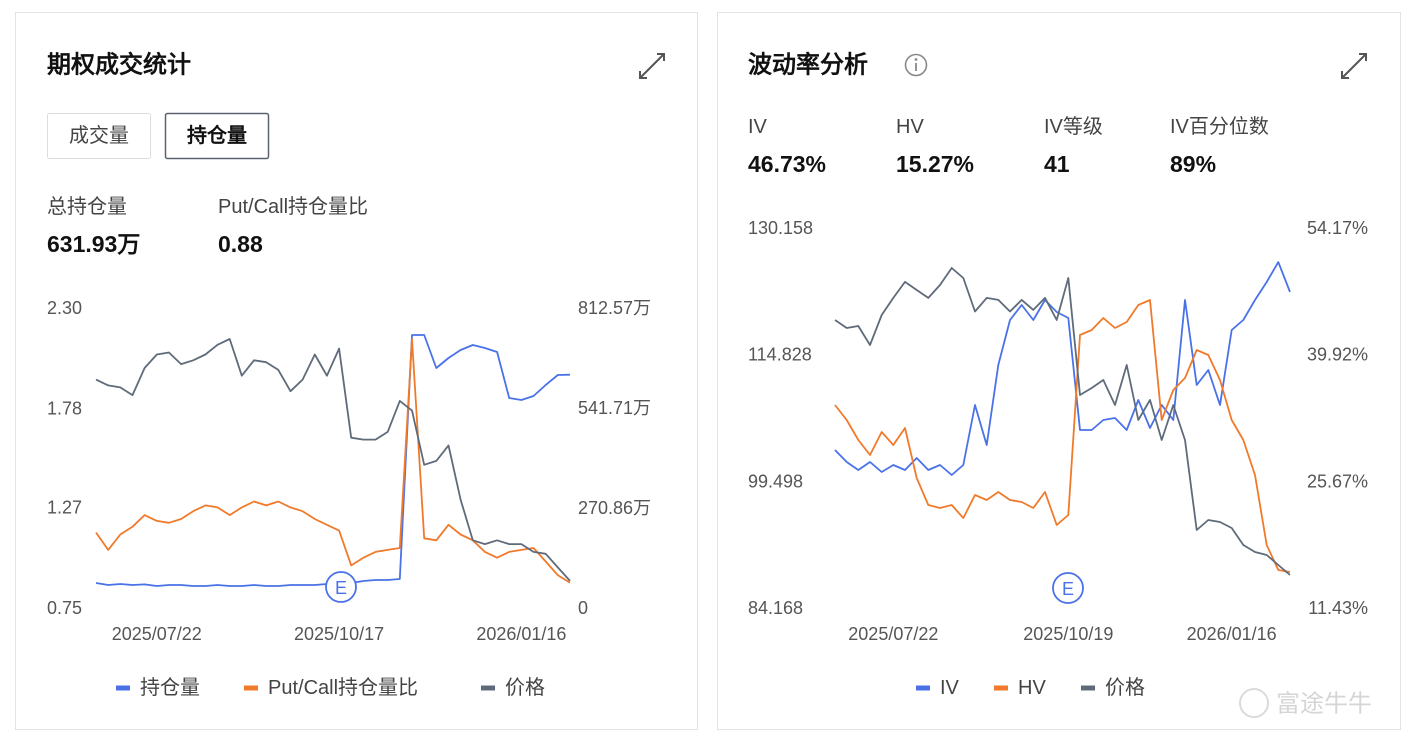 The height and width of the screenshot is (740, 1416). Describe the element at coordinates (1324, 704) in the screenshot. I see `watermark-text: 富途牛牛` at that location.